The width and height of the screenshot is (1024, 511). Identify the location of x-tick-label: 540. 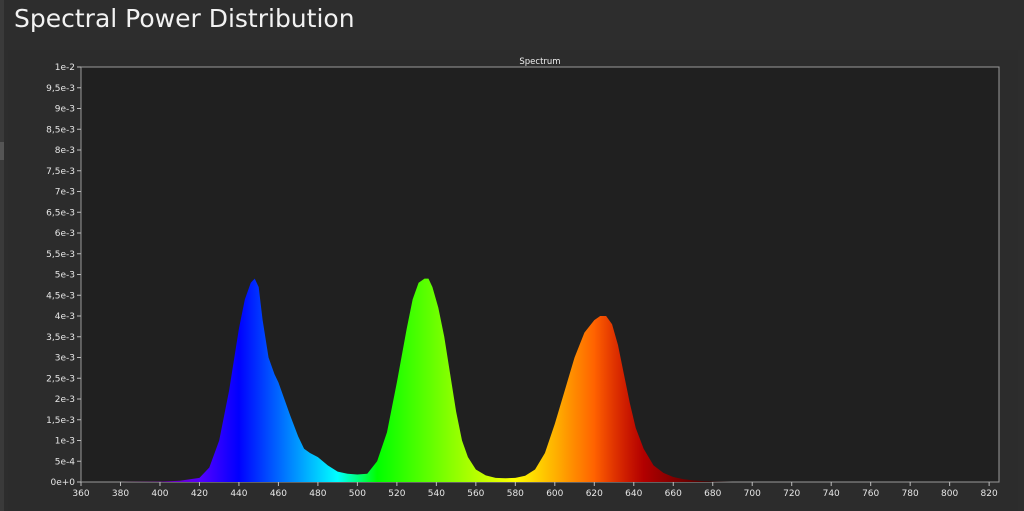
(436, 494).